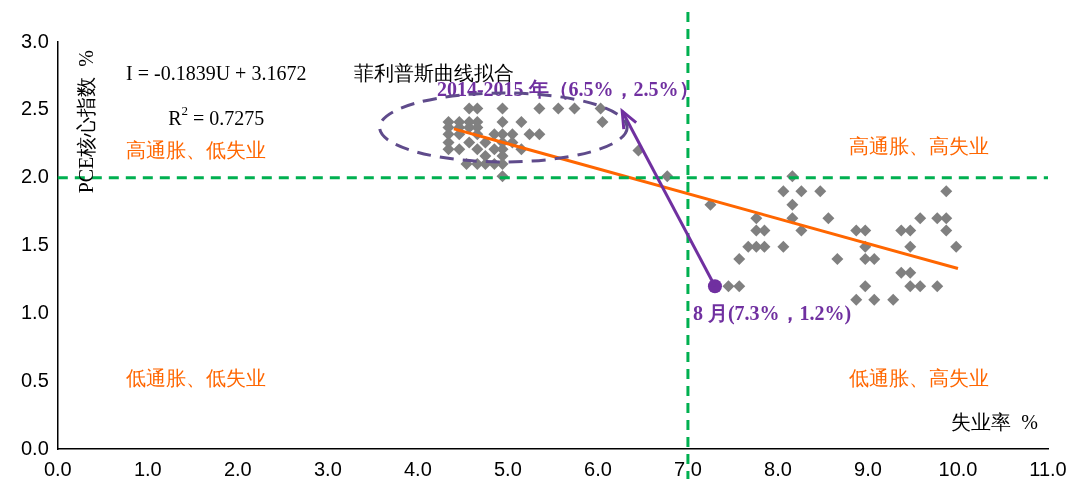  Describe the element at coordinates (34, 108) in the screenshot. I see `y-tick-label: 2.5` at that location.